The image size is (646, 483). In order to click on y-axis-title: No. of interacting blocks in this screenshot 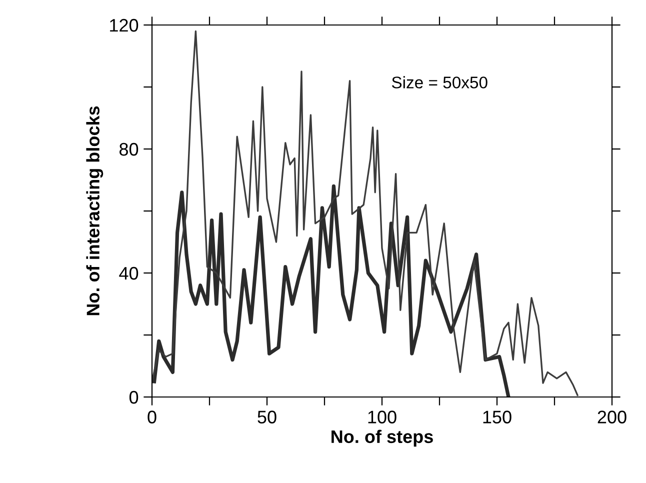, I will do `click(95, 211)`.